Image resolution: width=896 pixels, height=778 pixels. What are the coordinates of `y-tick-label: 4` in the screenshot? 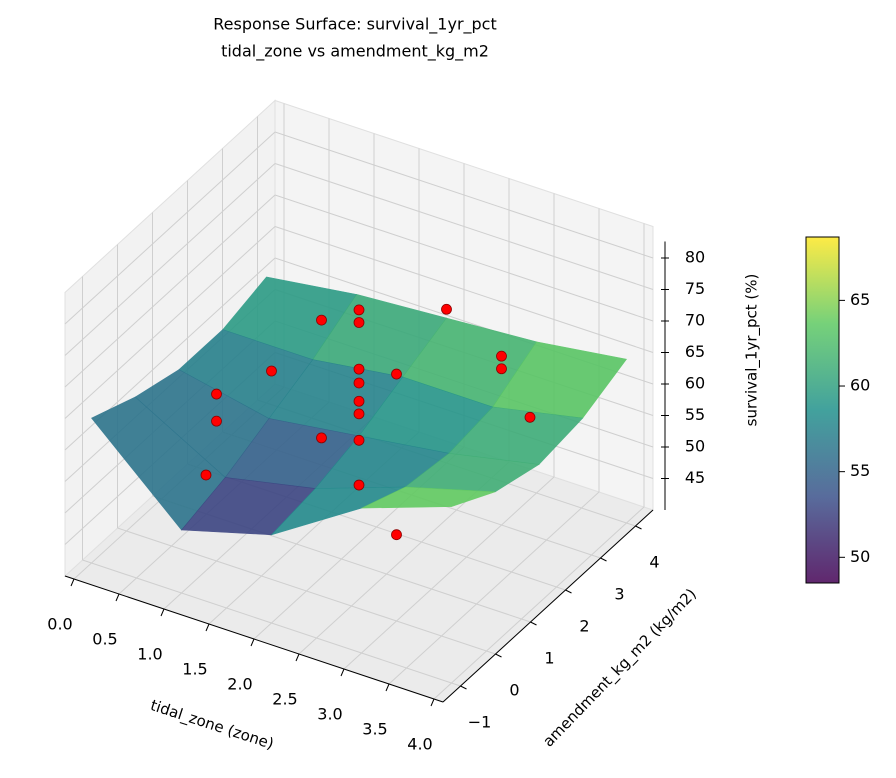 It's located at (654, 562).